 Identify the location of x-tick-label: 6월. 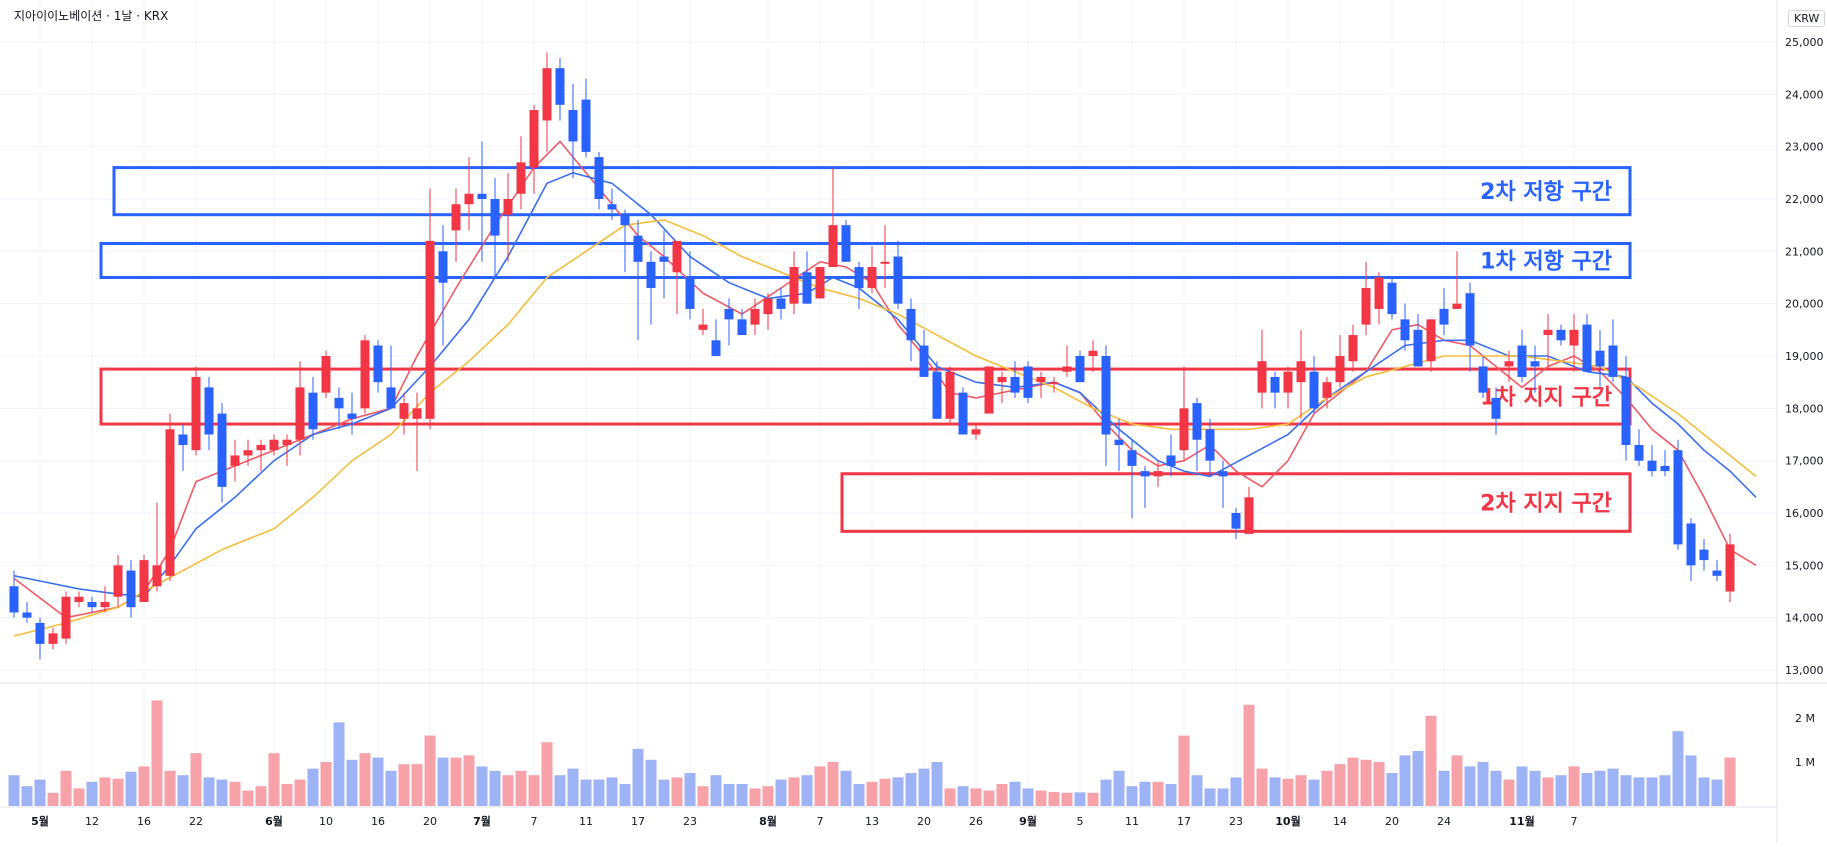
(274, 821).